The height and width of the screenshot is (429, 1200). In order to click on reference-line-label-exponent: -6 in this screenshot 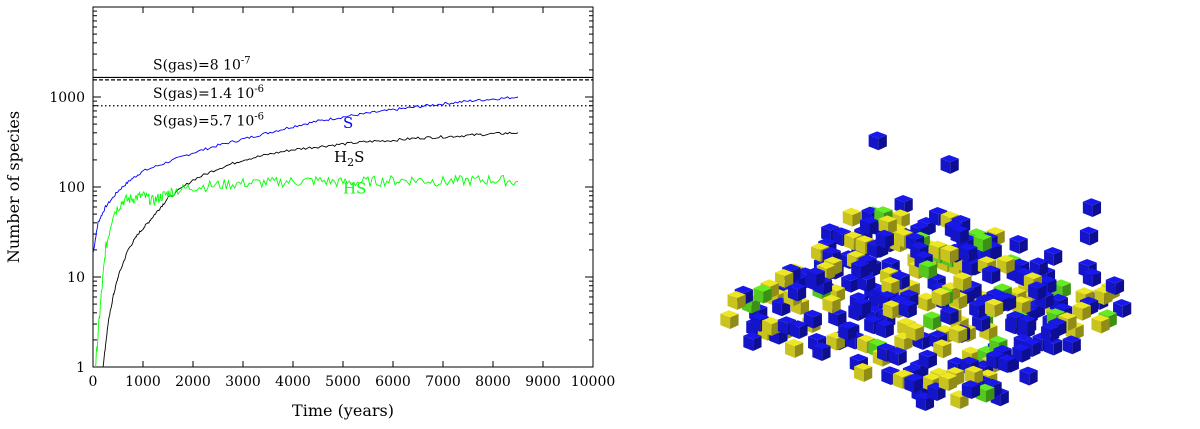, I will do `click(259, 89)`.